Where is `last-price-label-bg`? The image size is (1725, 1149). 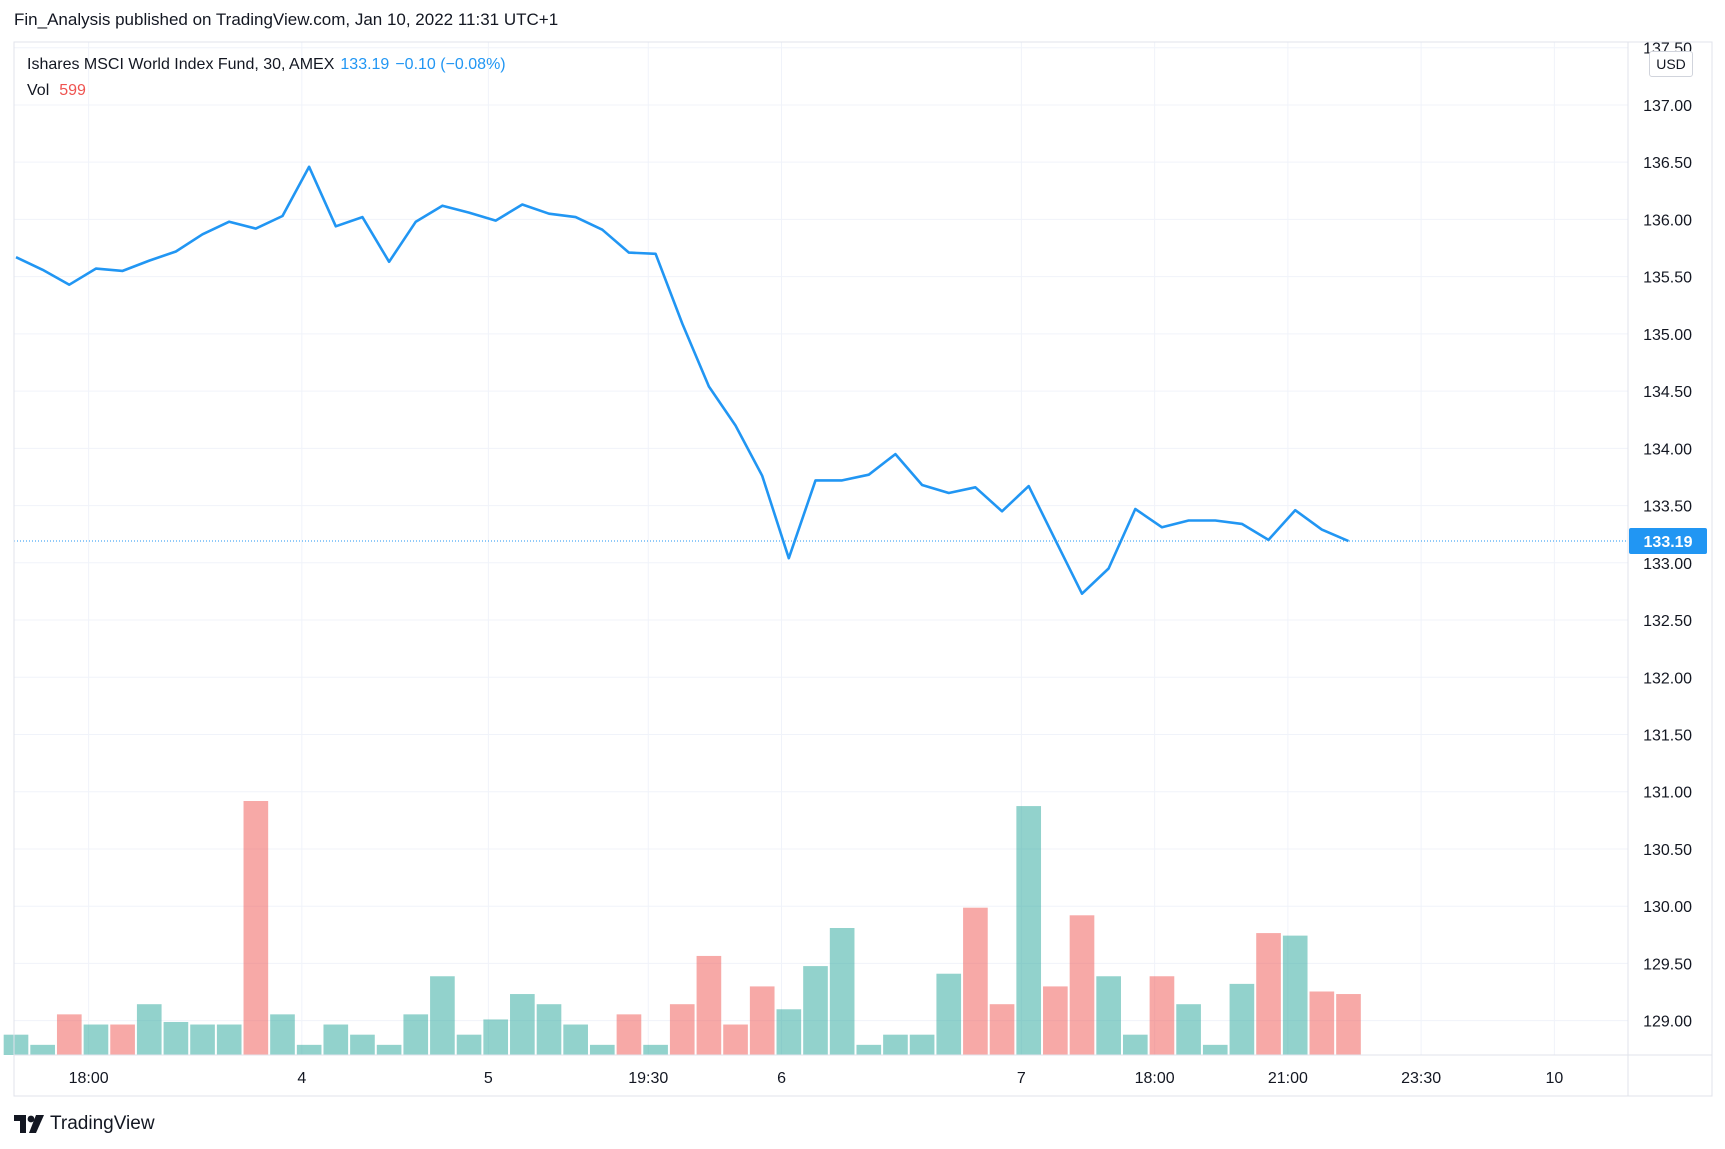
last-price-label-bg is located at coordinates (1668, 541).